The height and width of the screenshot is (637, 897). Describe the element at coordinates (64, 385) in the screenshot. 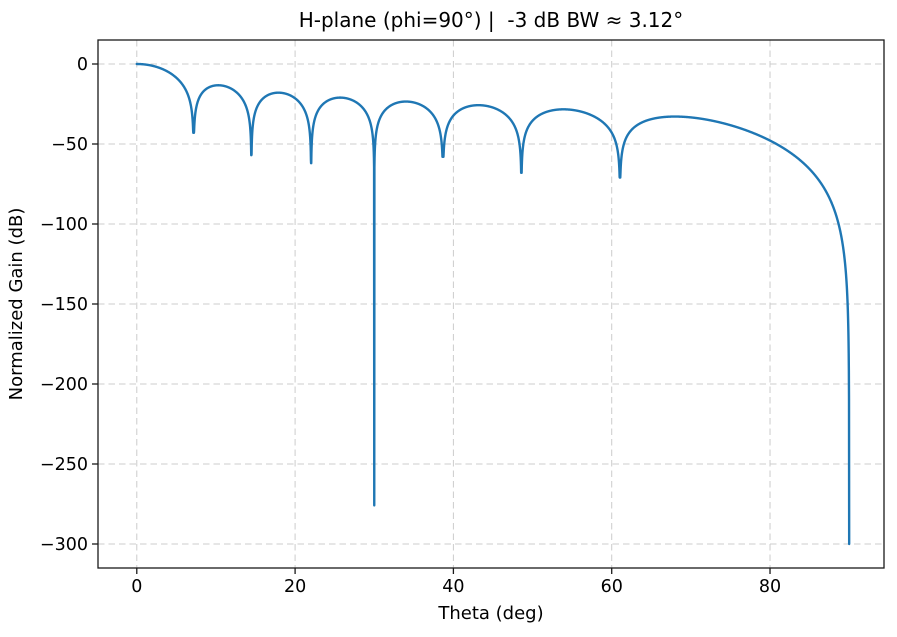

I see `y-tick-label: −200` at that location.